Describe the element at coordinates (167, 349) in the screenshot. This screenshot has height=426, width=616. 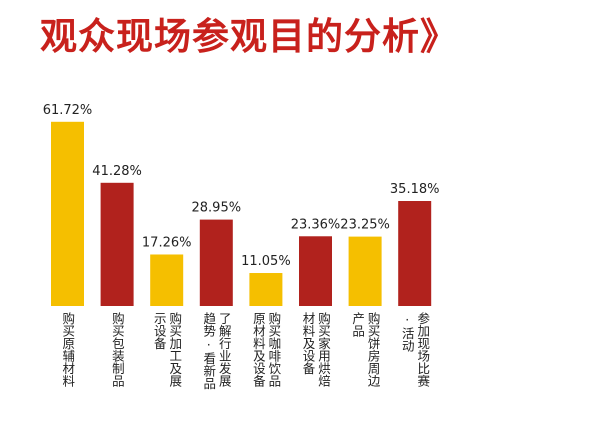
I see `category-label-3: 购买加工及展 示设备` at that location.